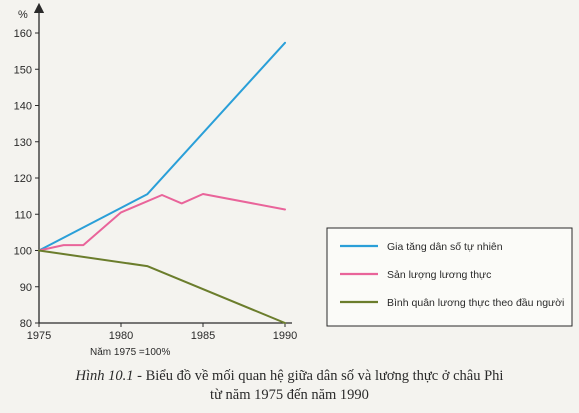 The height and width of the screenshot is (413, 579). What do you see at coordinates (121, 336) in the screenshot?
I see `x-tick-label: 1980` at bounding box center [121, 336].